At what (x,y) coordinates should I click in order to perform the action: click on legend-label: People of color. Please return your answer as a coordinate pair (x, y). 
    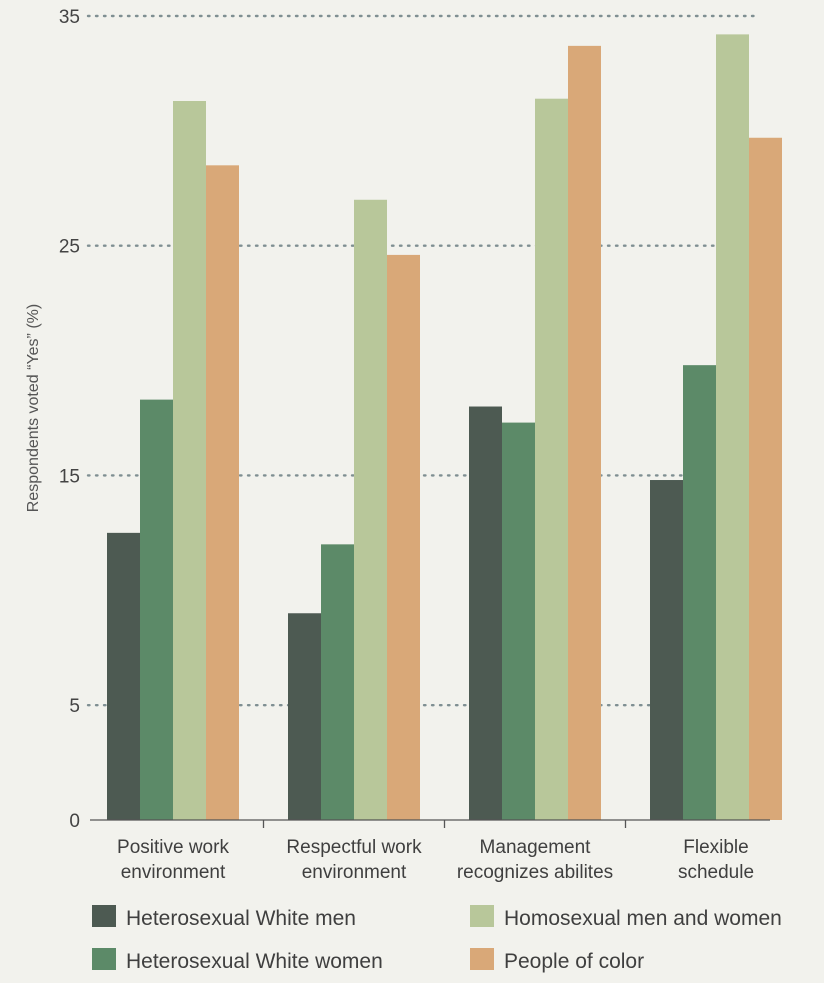
    Looking at the image, I should click on (574, 961).